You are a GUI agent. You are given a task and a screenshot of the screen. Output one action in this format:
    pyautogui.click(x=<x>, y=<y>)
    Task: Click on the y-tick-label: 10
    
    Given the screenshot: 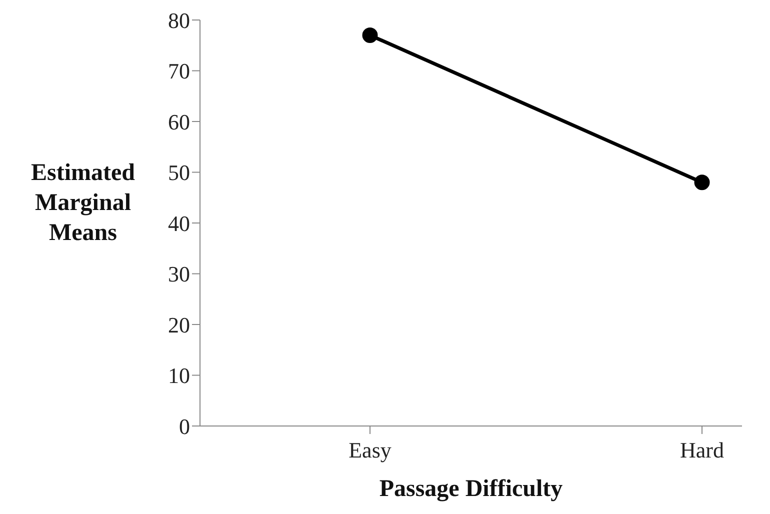 What is the action you would take?
    pyautogui.click(x=179, y=375)
    